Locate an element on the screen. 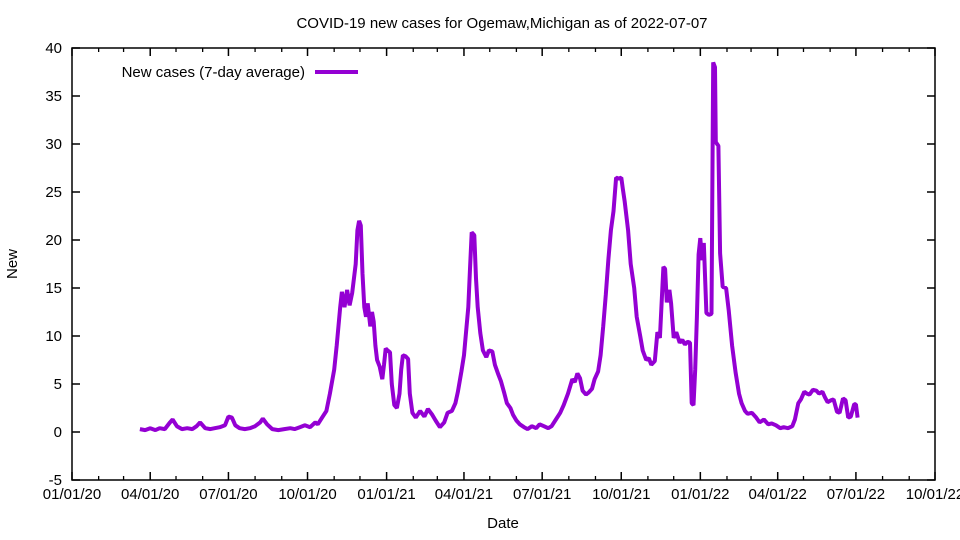  legend: New cases (7-day average) is located at coordinates (240, 72).